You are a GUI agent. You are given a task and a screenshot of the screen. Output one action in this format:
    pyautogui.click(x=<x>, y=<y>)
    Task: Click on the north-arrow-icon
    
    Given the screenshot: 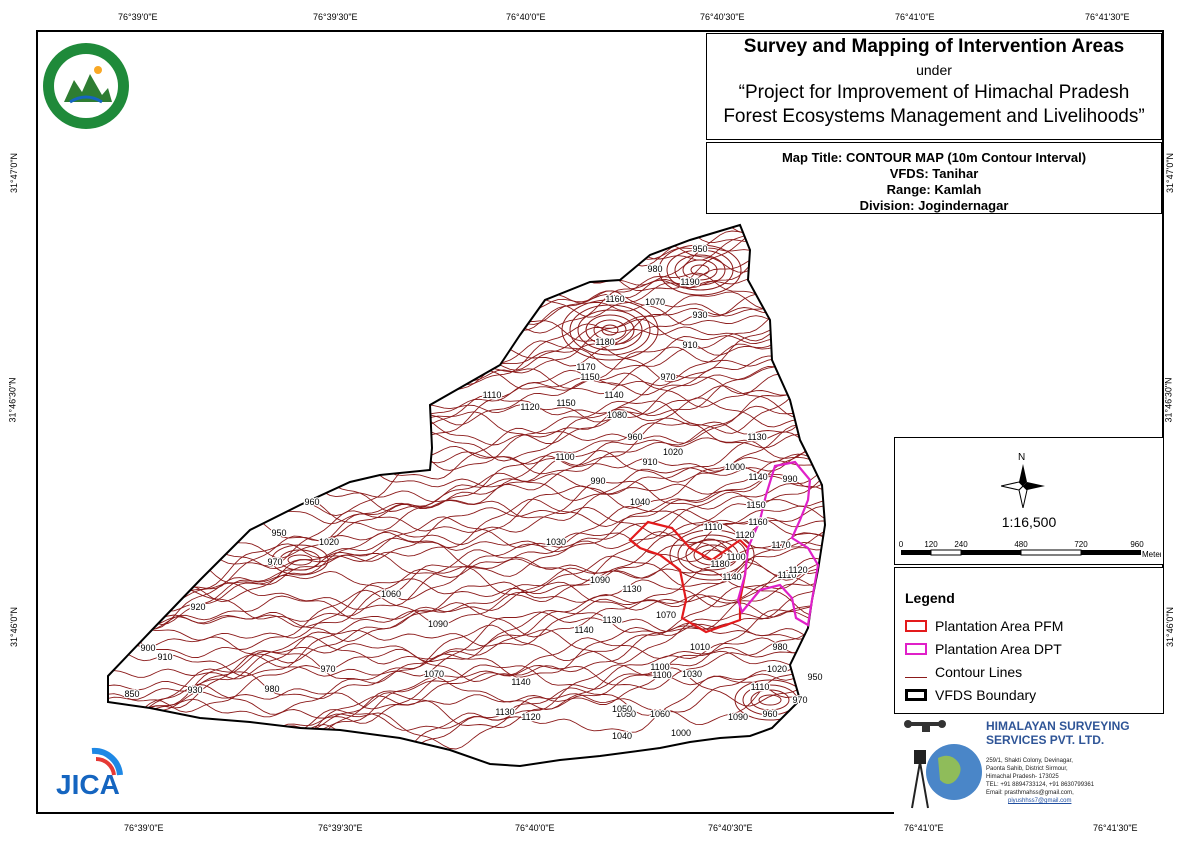 What is the action you would take?
    pyautogui.click(x=1023, y=486)
    